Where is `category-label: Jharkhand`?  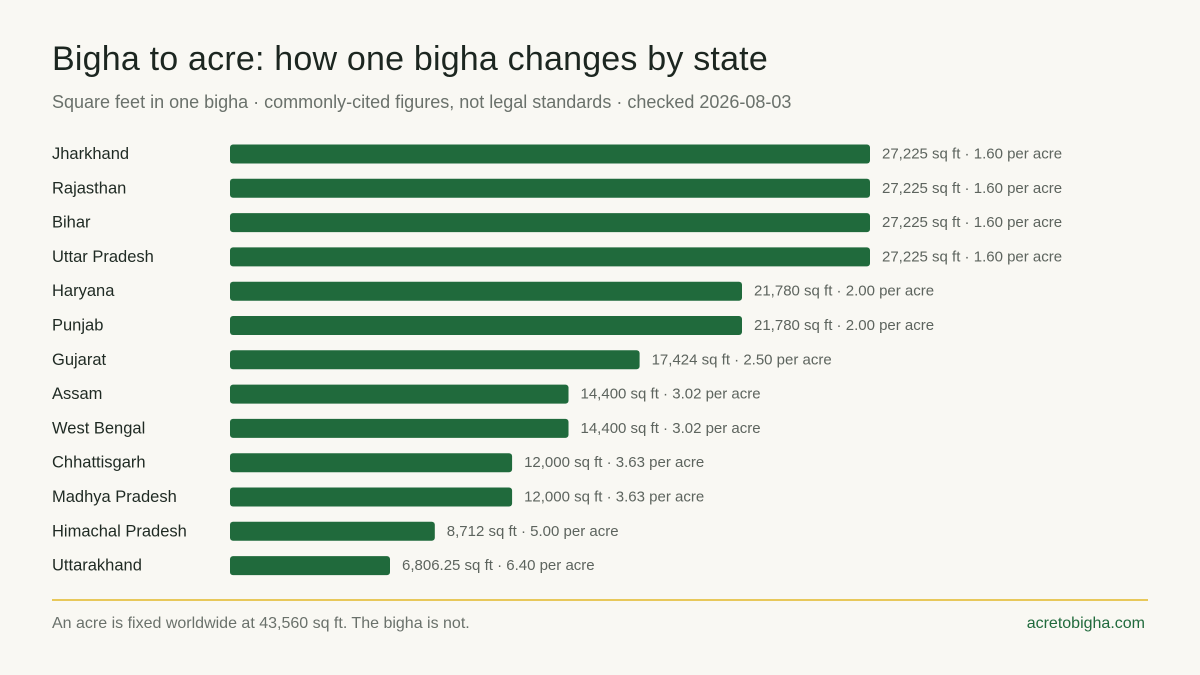 category-label: Jharkhand is located at coordinates (90, 154).